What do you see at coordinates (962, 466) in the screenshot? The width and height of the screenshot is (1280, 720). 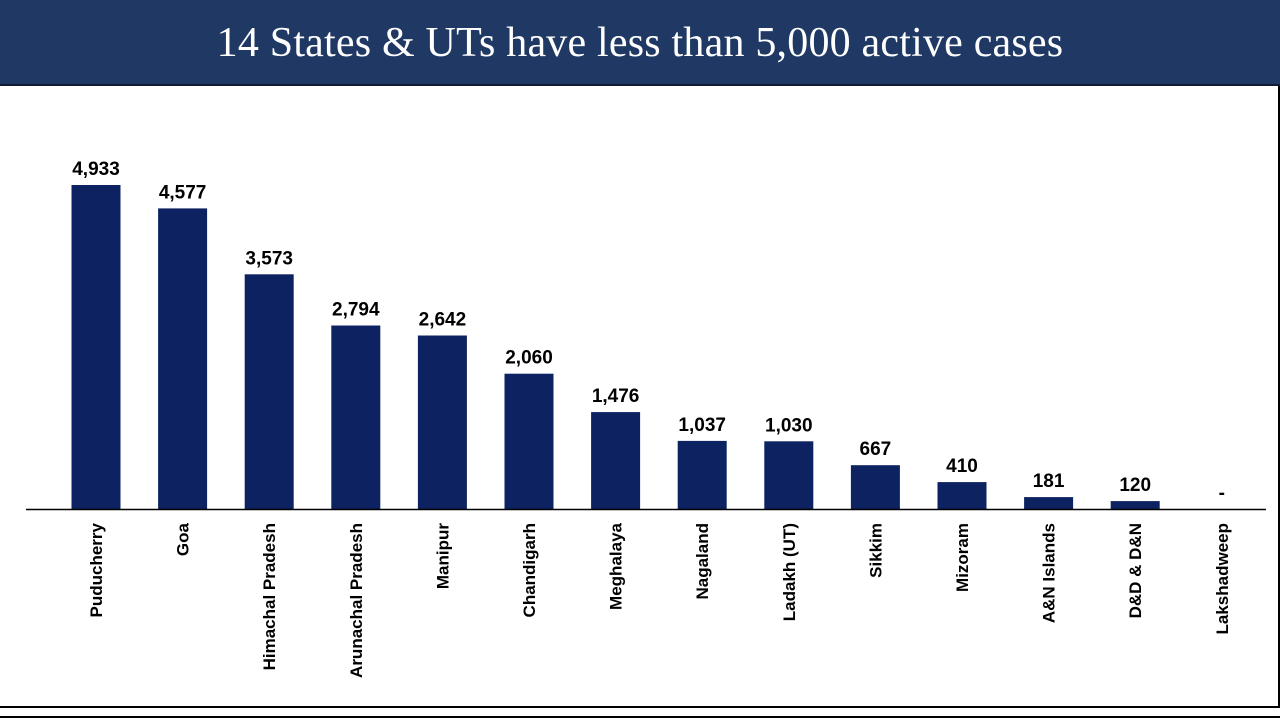 I see `data-label: 410` at bounding box center [962, 466].